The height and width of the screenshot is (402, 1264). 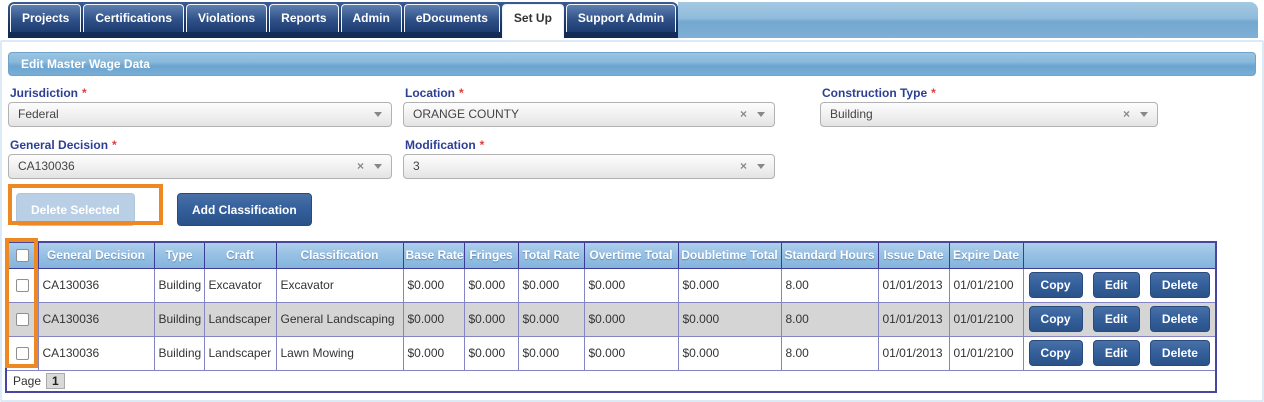 I want to click on cell-general-decision: CA130036, so click(x=96, y=353).